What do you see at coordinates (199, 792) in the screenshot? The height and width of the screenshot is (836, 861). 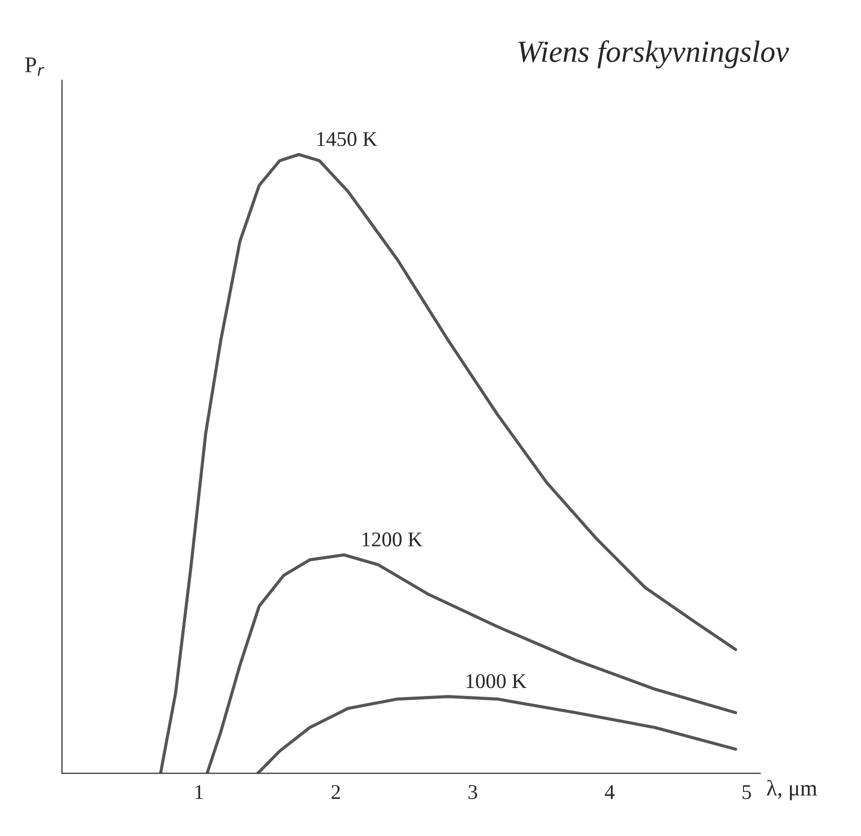 I see `x-tick-label: 1` at bounding box center [199, 792].